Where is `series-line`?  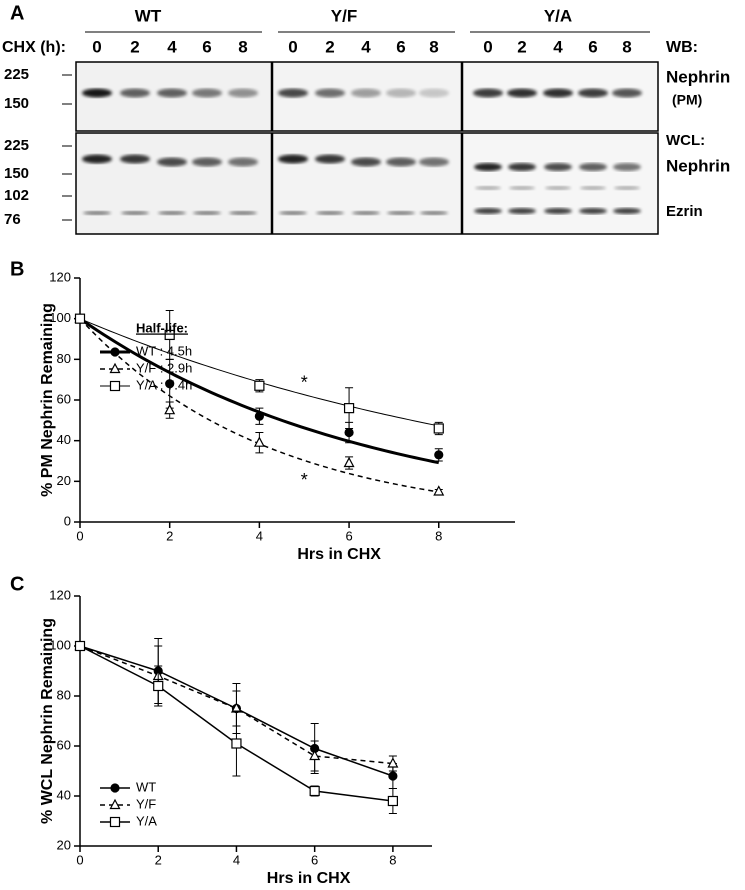 series-line is located at coordinates (236, 705).